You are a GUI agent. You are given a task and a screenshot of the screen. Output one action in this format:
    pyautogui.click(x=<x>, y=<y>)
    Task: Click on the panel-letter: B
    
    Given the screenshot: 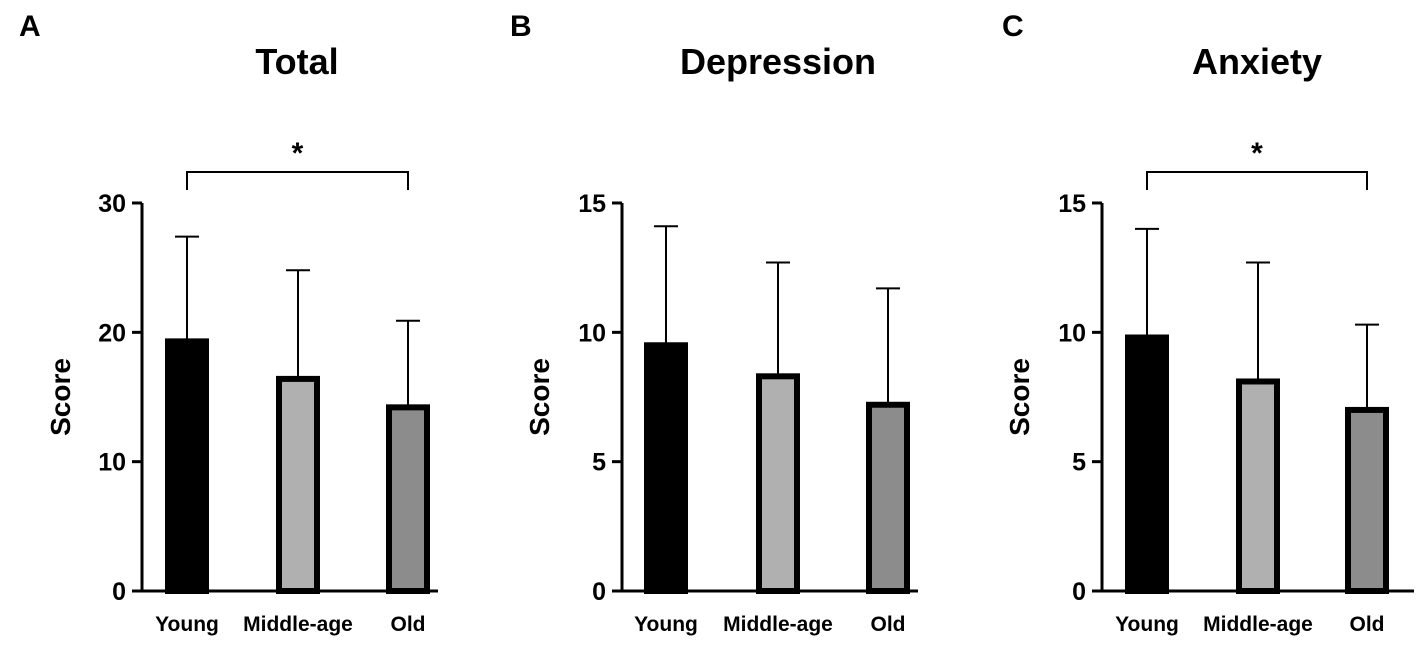 What is the action you would take?
    pyautogui.click(x=521, y=26)
    